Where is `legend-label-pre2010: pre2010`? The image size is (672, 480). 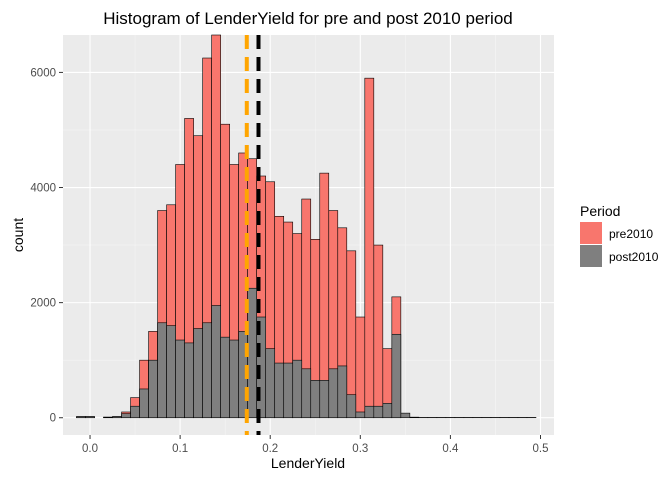
legend-label-pre2010: pre2010 is located at coordinates (631, 234).